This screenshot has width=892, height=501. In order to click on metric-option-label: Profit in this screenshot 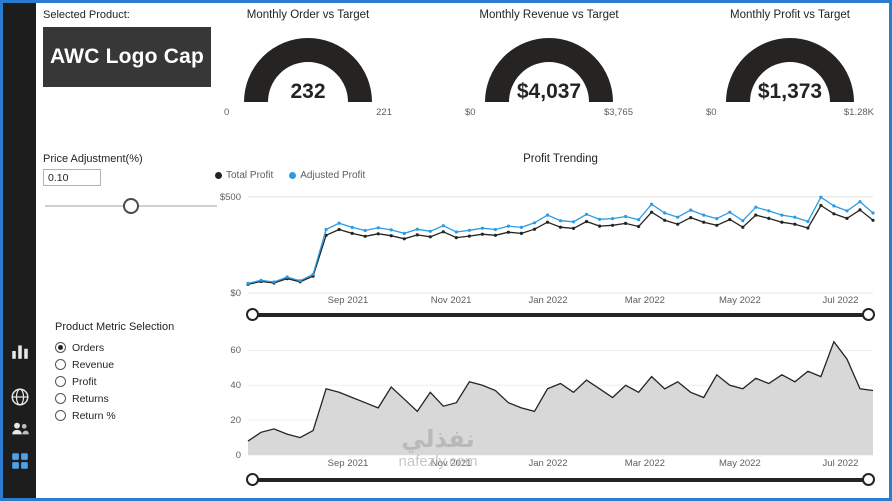, I will do `click(84, 381)`.